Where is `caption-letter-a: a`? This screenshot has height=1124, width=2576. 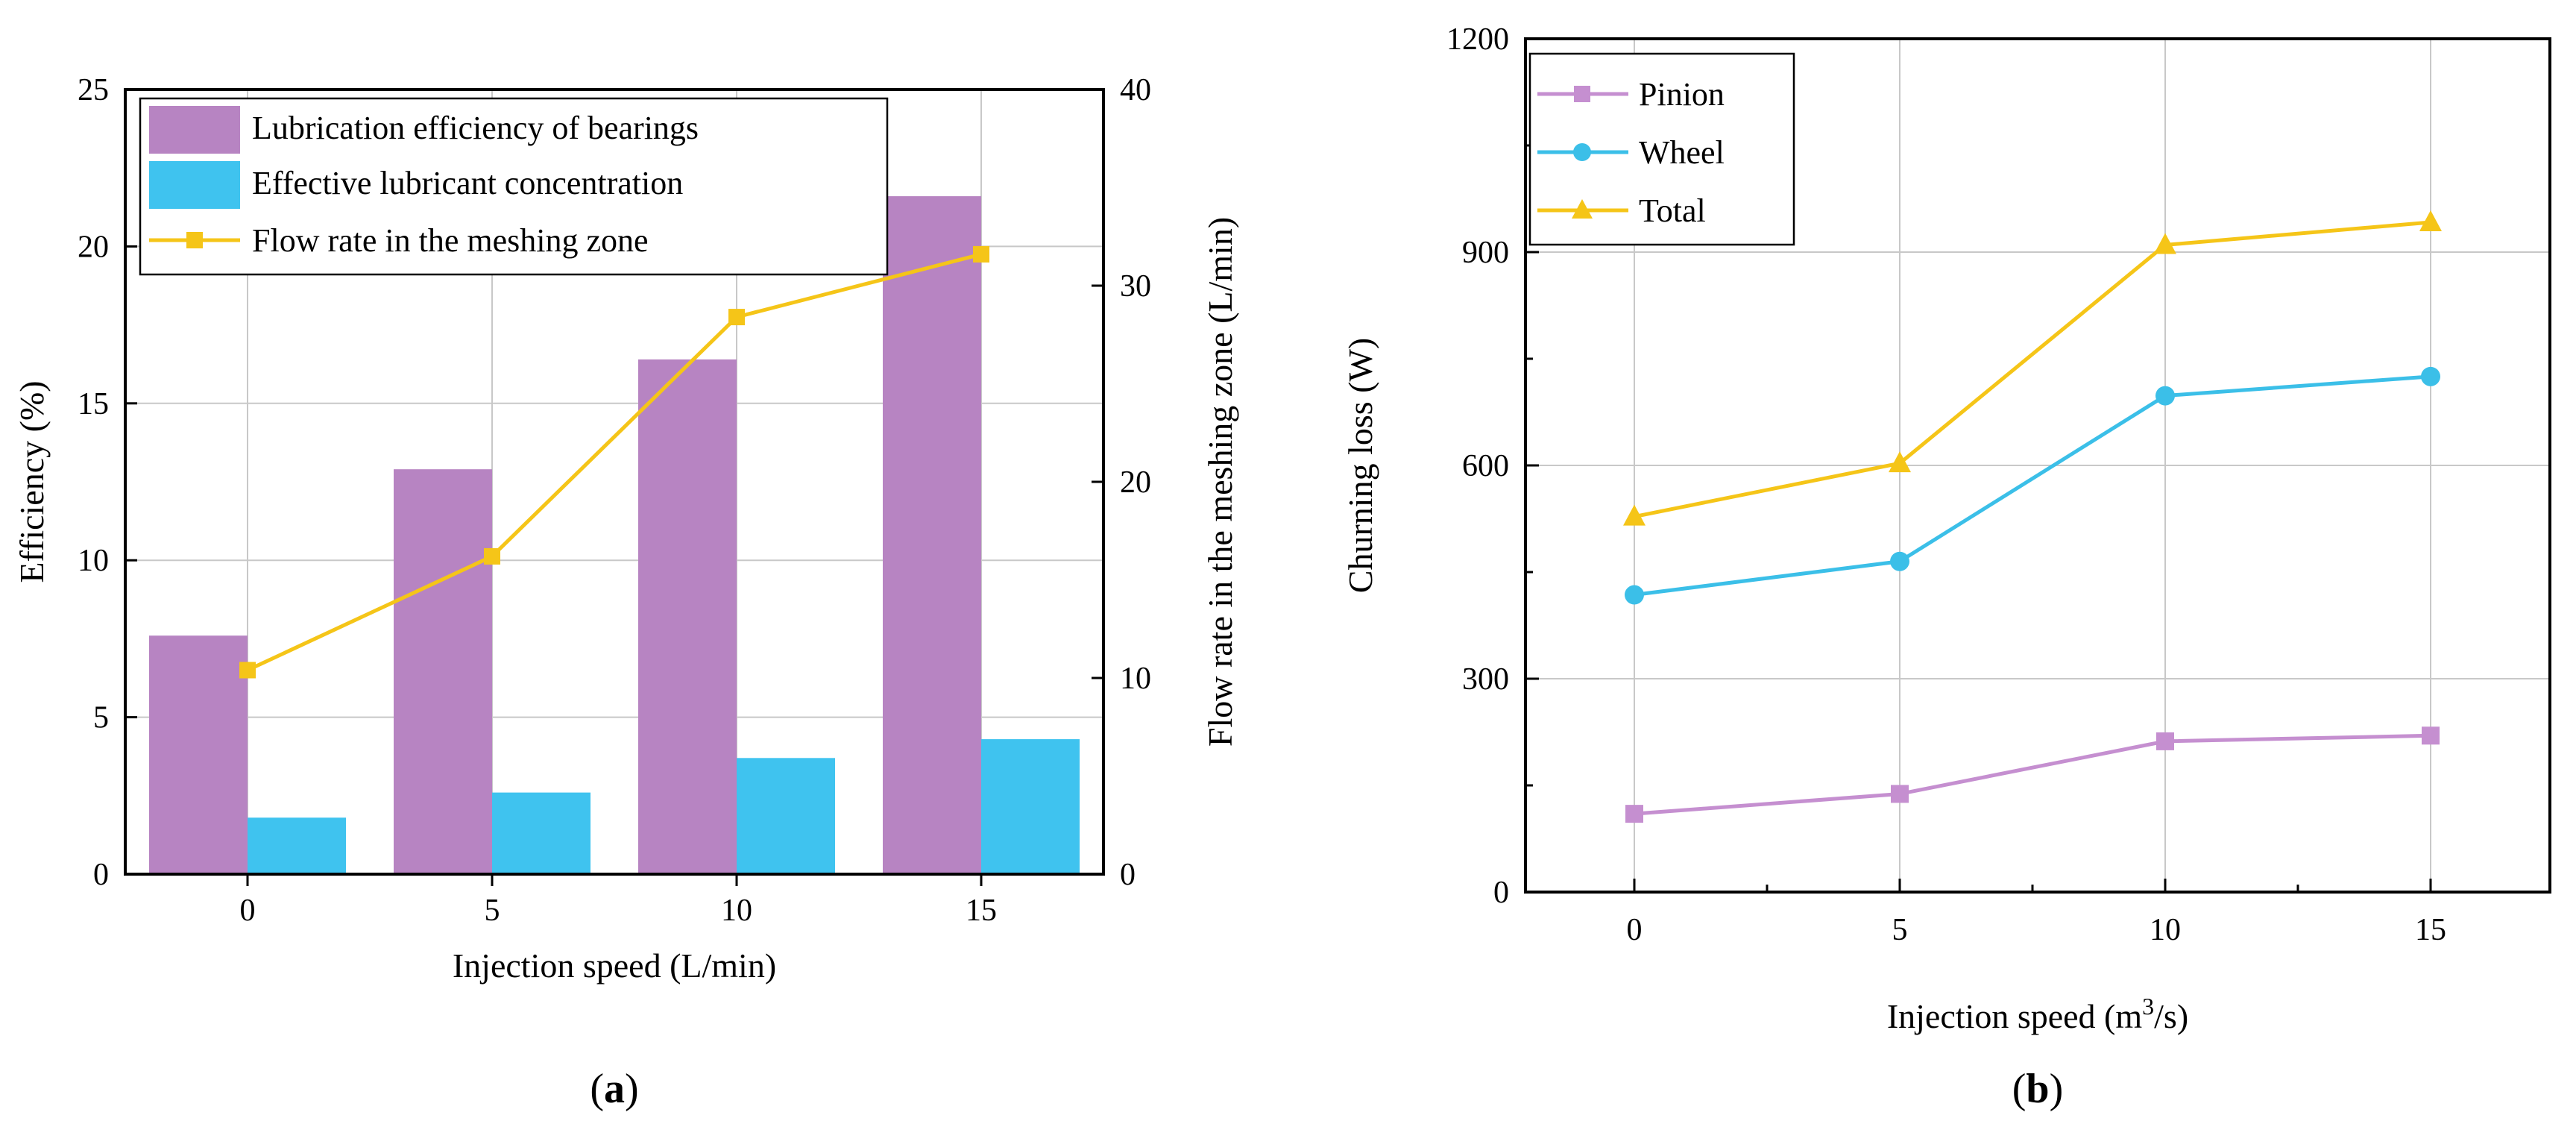
caption-letter-a: a is located at coordinates (614, 1089).